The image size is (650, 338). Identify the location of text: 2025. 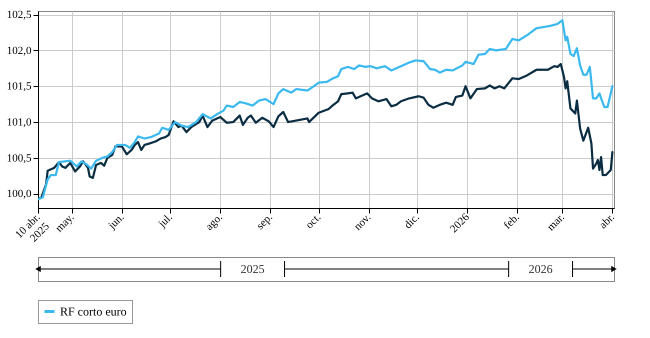
(252, 269).